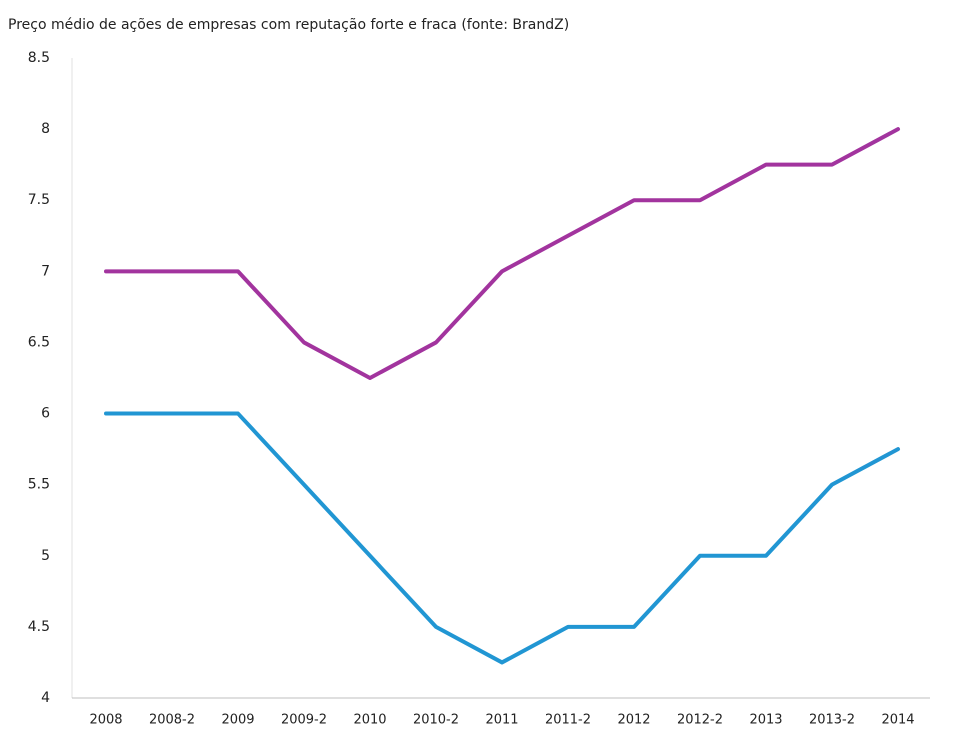 The width and height of the screenshot is (968, 743). What do you see at coordinates (765, 720) in the screenshot?
I see `x-tick-label: 2013` at bounding box center [765, 720].